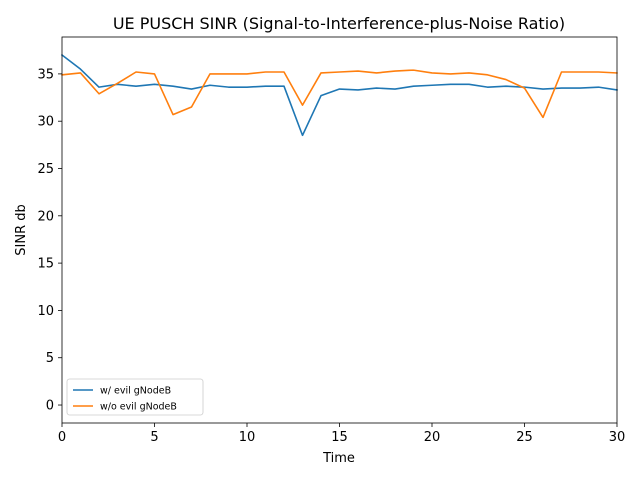  Describe the element at coordinates (50, 358) in the screenshot. I see `y-tick-label: 5` at that location.